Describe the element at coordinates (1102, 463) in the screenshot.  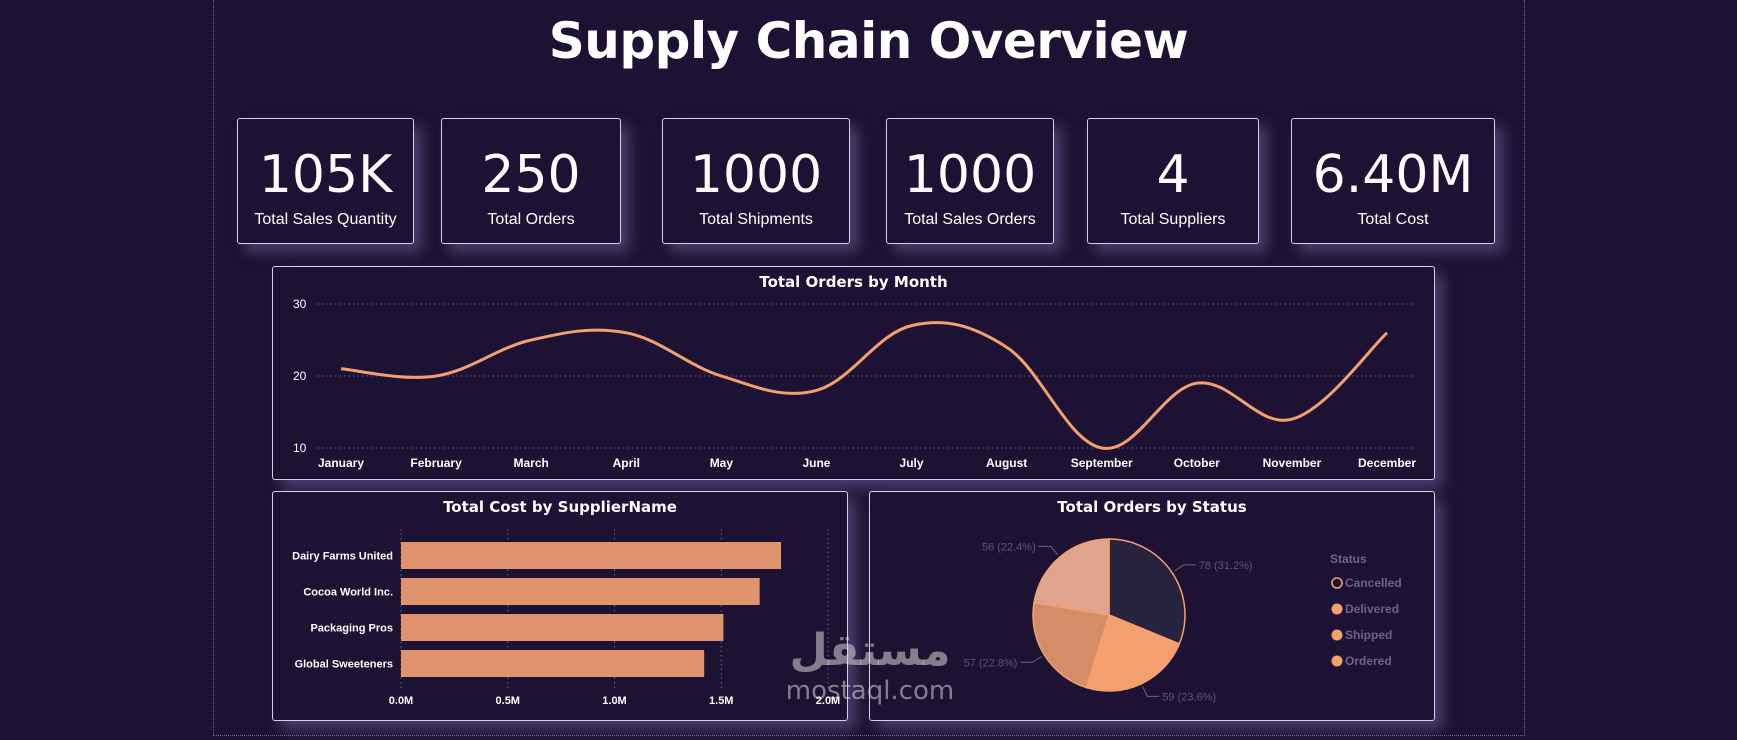
I see `x-tick-label: September` at that location.